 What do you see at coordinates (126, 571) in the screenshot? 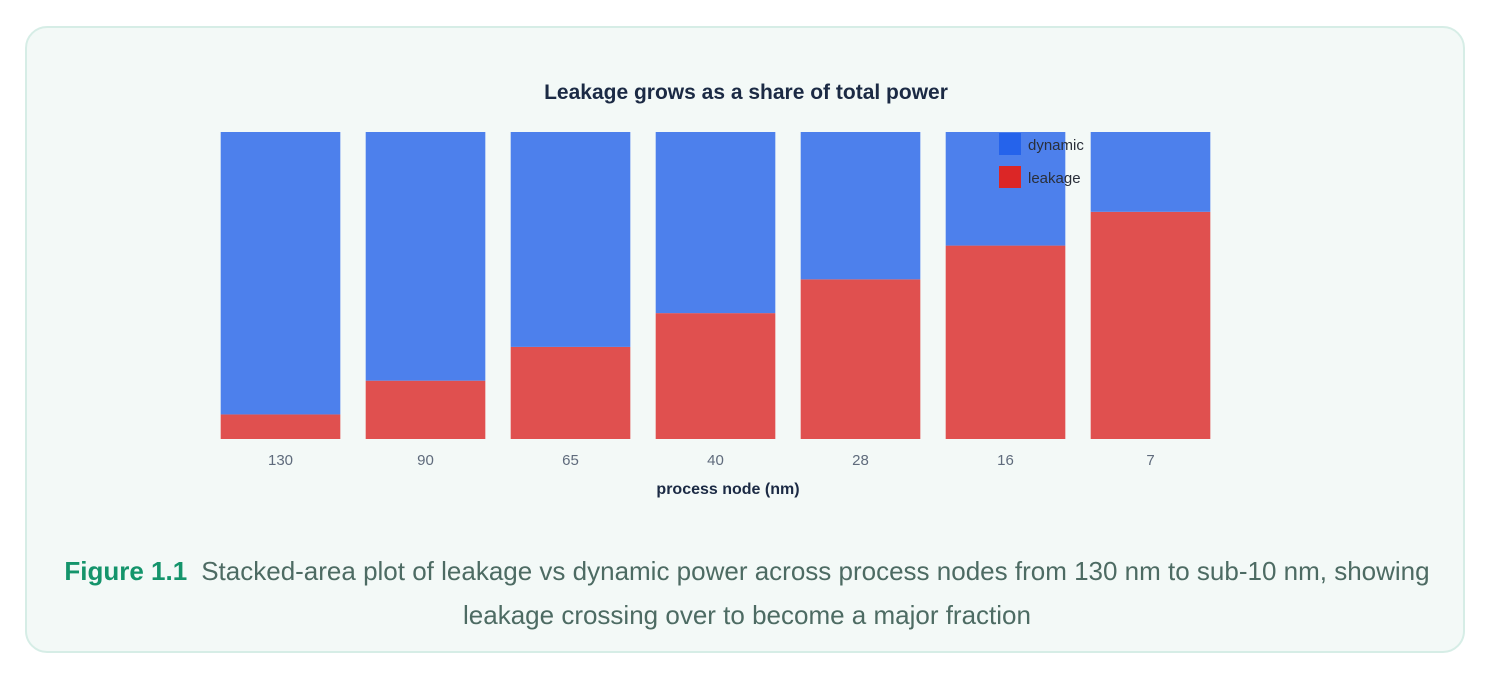
I see `figure-label: Figure 1.1` at bounding box center [126, 571].